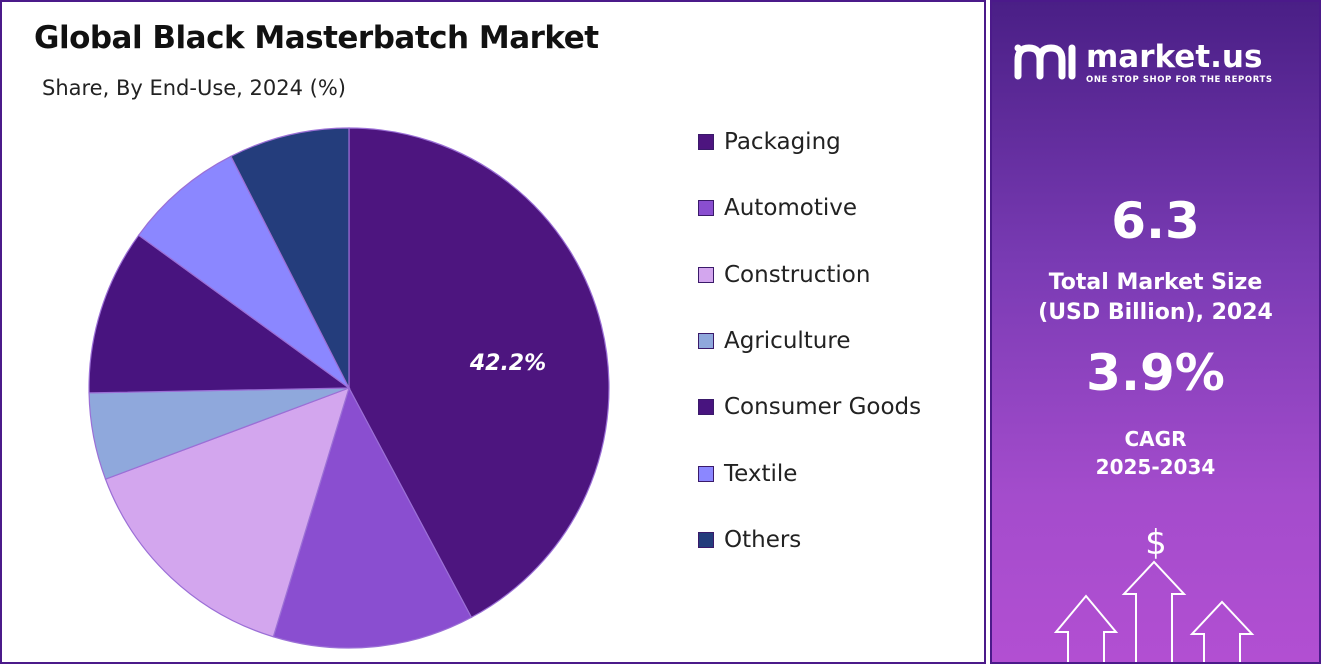 This screenshot has width=1321, height=668. I want to click on legend-swatch-consumer-goods, so click(706, 407).